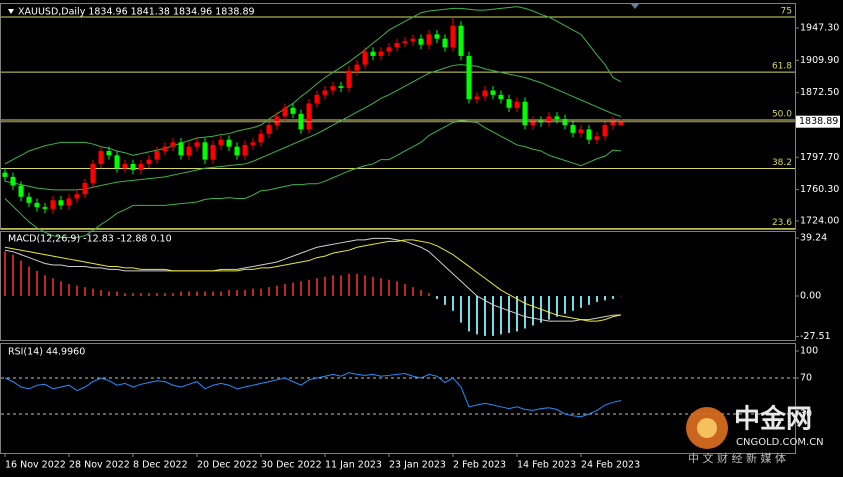 Image resolution: width=843 pixels, height=477 pixels. What do you see at coordinates (818, 121) in the screenshot?
I see `last-price-label: 1838.89` at bounding box center [818, 121].